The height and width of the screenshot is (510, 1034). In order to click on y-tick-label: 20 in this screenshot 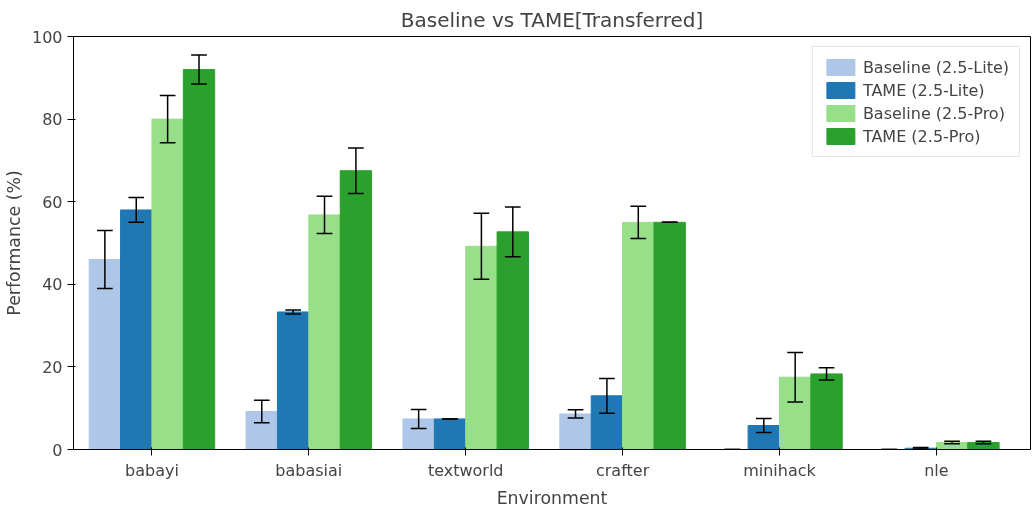, I will do `click(52, 367)`.